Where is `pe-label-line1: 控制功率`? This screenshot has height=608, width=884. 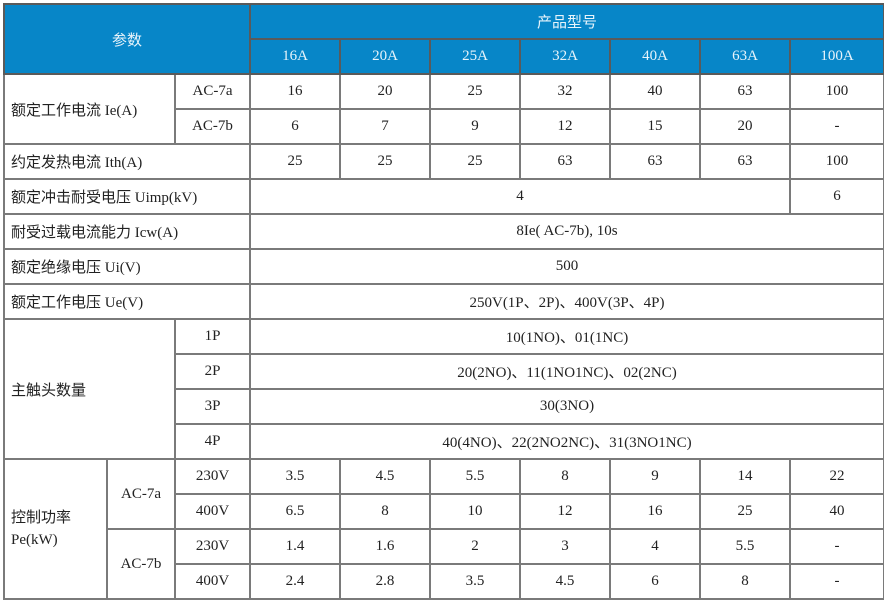
pe-label-line1: 控制功率 is located at coordinates (41, 518).